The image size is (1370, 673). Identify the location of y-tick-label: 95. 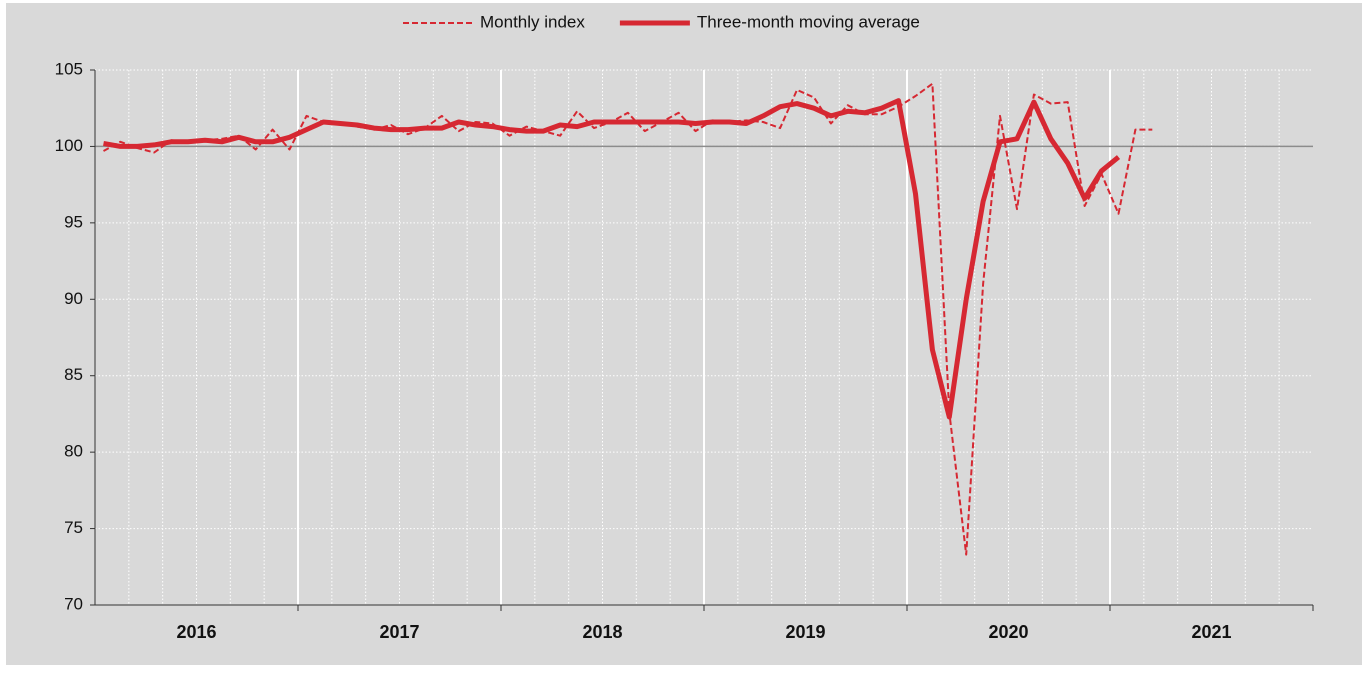
(73, 221).